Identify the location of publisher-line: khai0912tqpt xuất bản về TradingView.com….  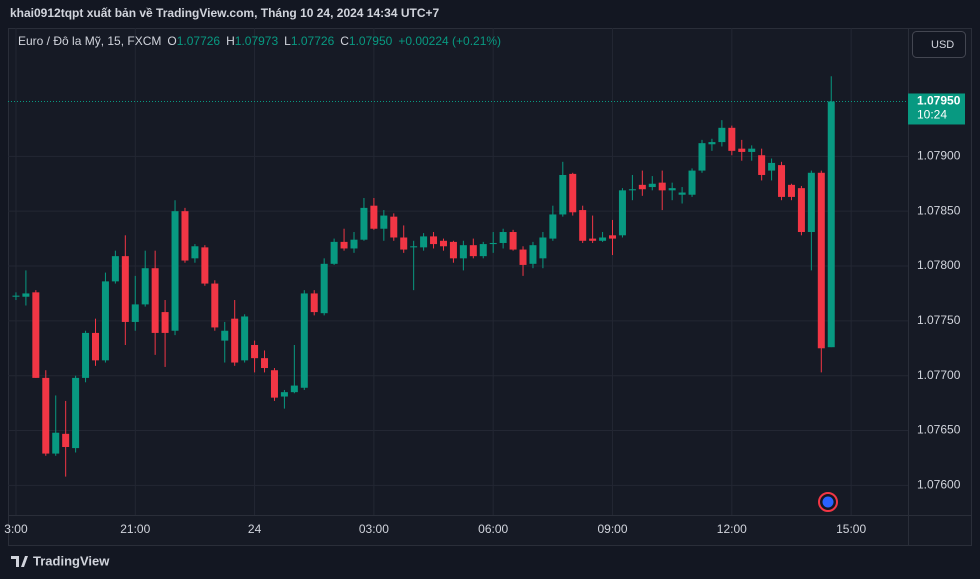
(224, 13).